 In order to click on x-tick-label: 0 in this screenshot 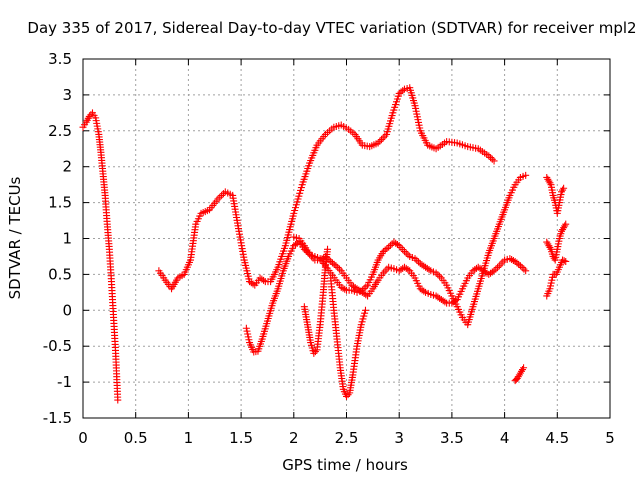, I will do `click(83, 438)`.